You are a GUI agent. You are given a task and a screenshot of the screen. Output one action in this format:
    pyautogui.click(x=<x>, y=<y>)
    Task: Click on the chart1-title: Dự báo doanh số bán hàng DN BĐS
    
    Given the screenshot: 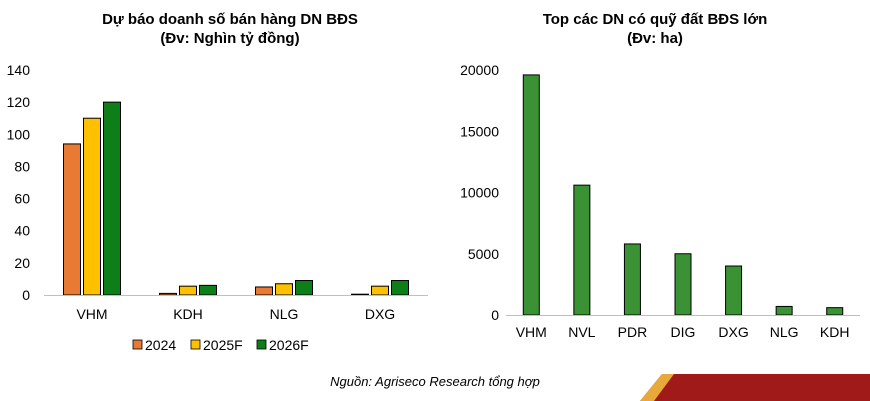 What is the action you would take?
    pyautogui.click(x=230, y=19)
    